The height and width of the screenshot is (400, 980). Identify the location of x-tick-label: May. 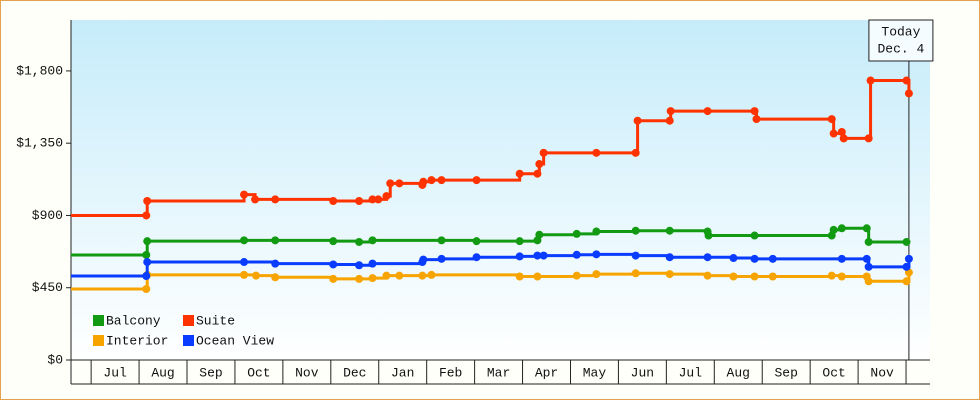
(595, 372).